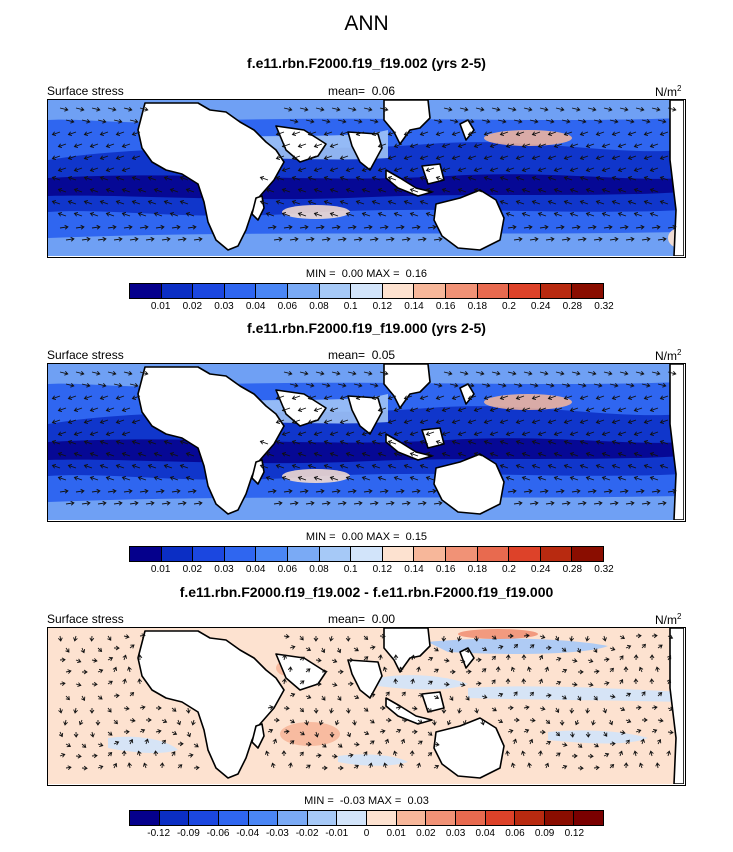 This screenshot has width=733, height=852. Describe the element at coordinates (365, 415) in the screenshot. I see `land-india` at that location.